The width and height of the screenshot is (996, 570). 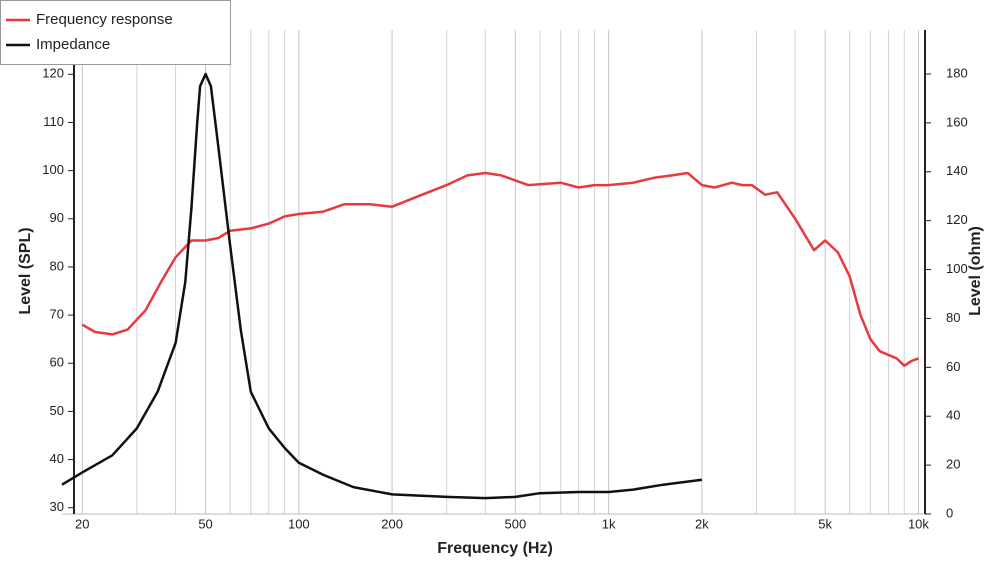 What do you see at coordinates (299, 523) in the screenshot?
I see `x-tick-label: 100` at bounding box center [299, 523].